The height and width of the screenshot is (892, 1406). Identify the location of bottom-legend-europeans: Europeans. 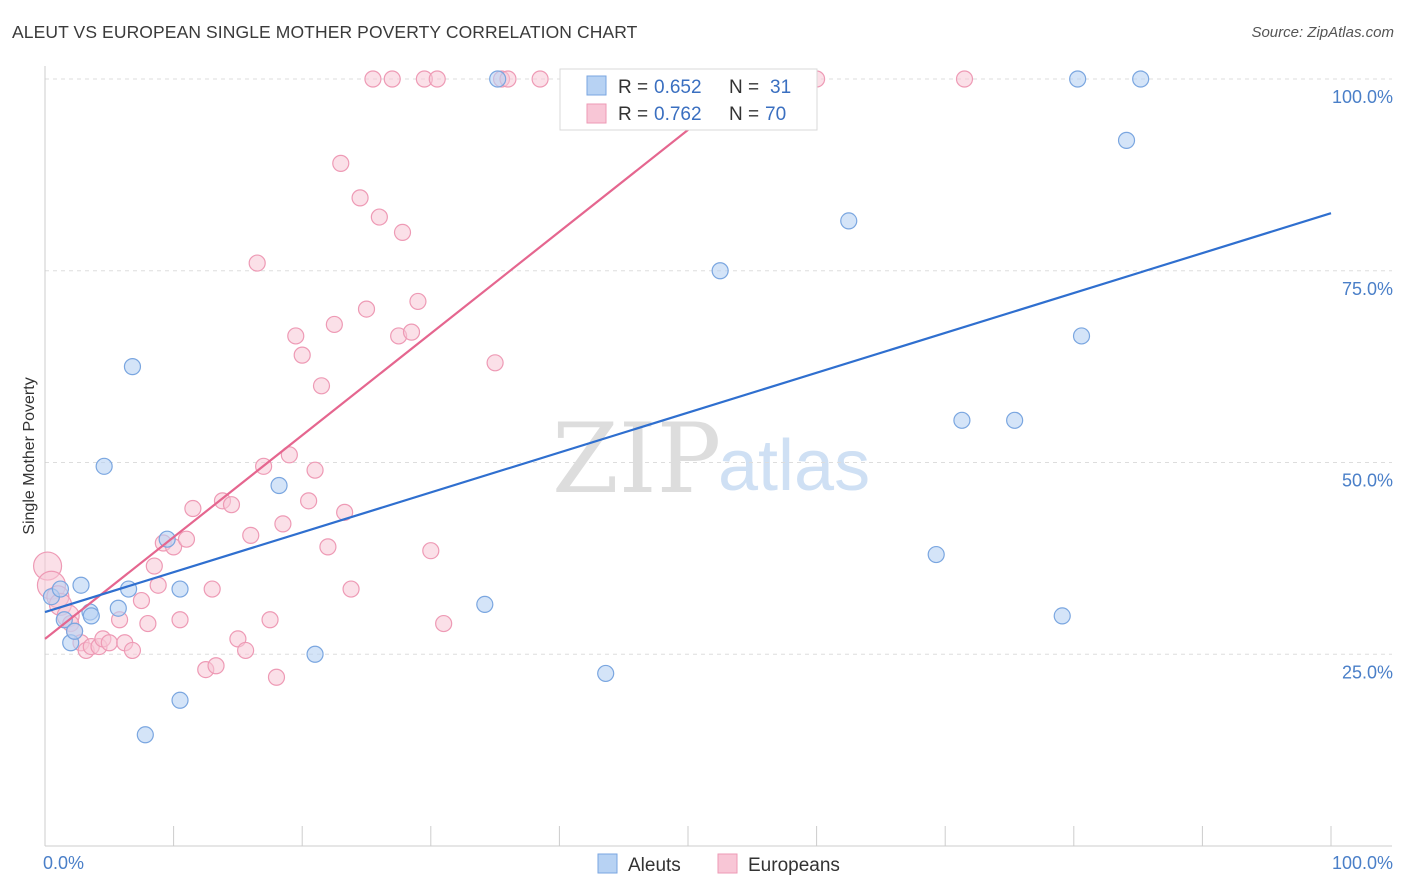
(794, 865).